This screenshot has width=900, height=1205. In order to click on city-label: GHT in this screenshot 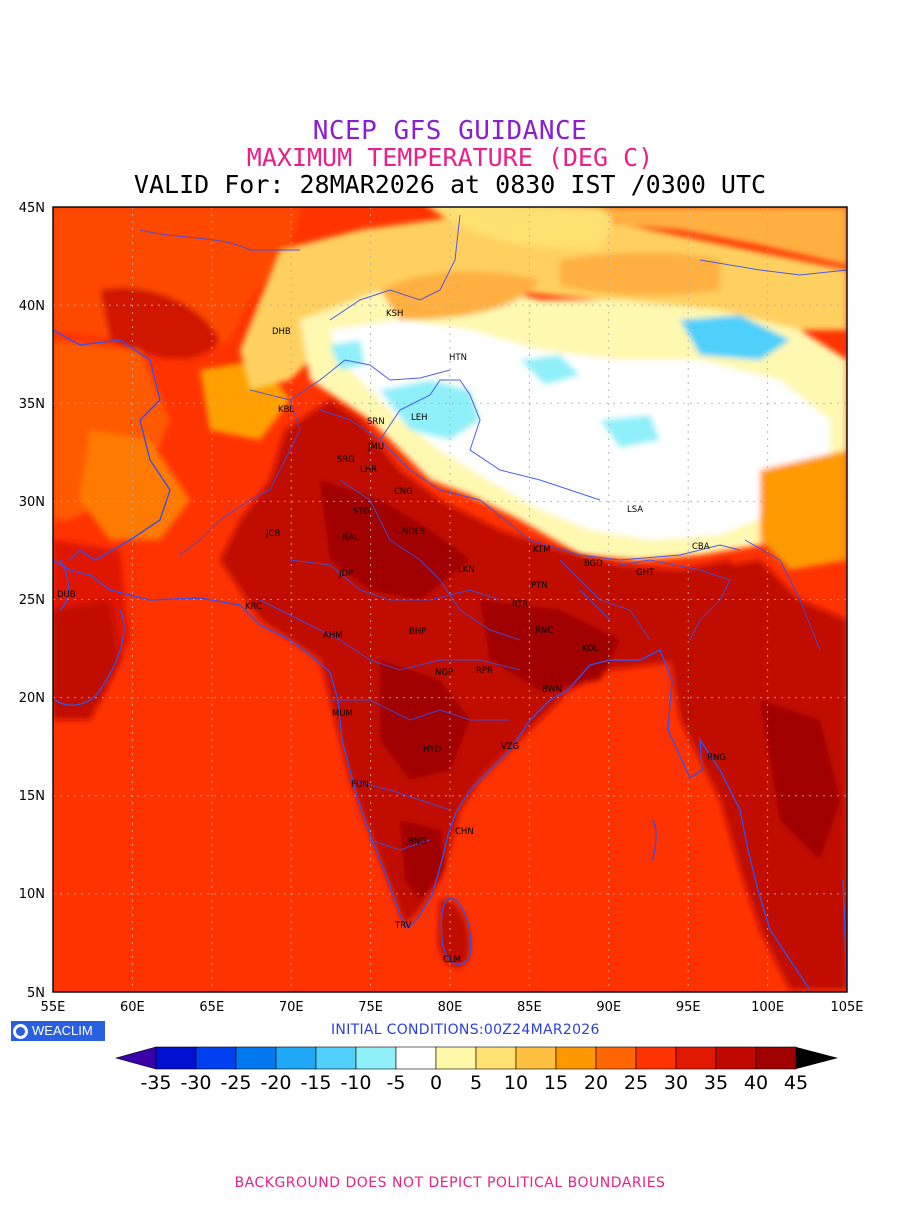, I will do `click(645, 573)`.